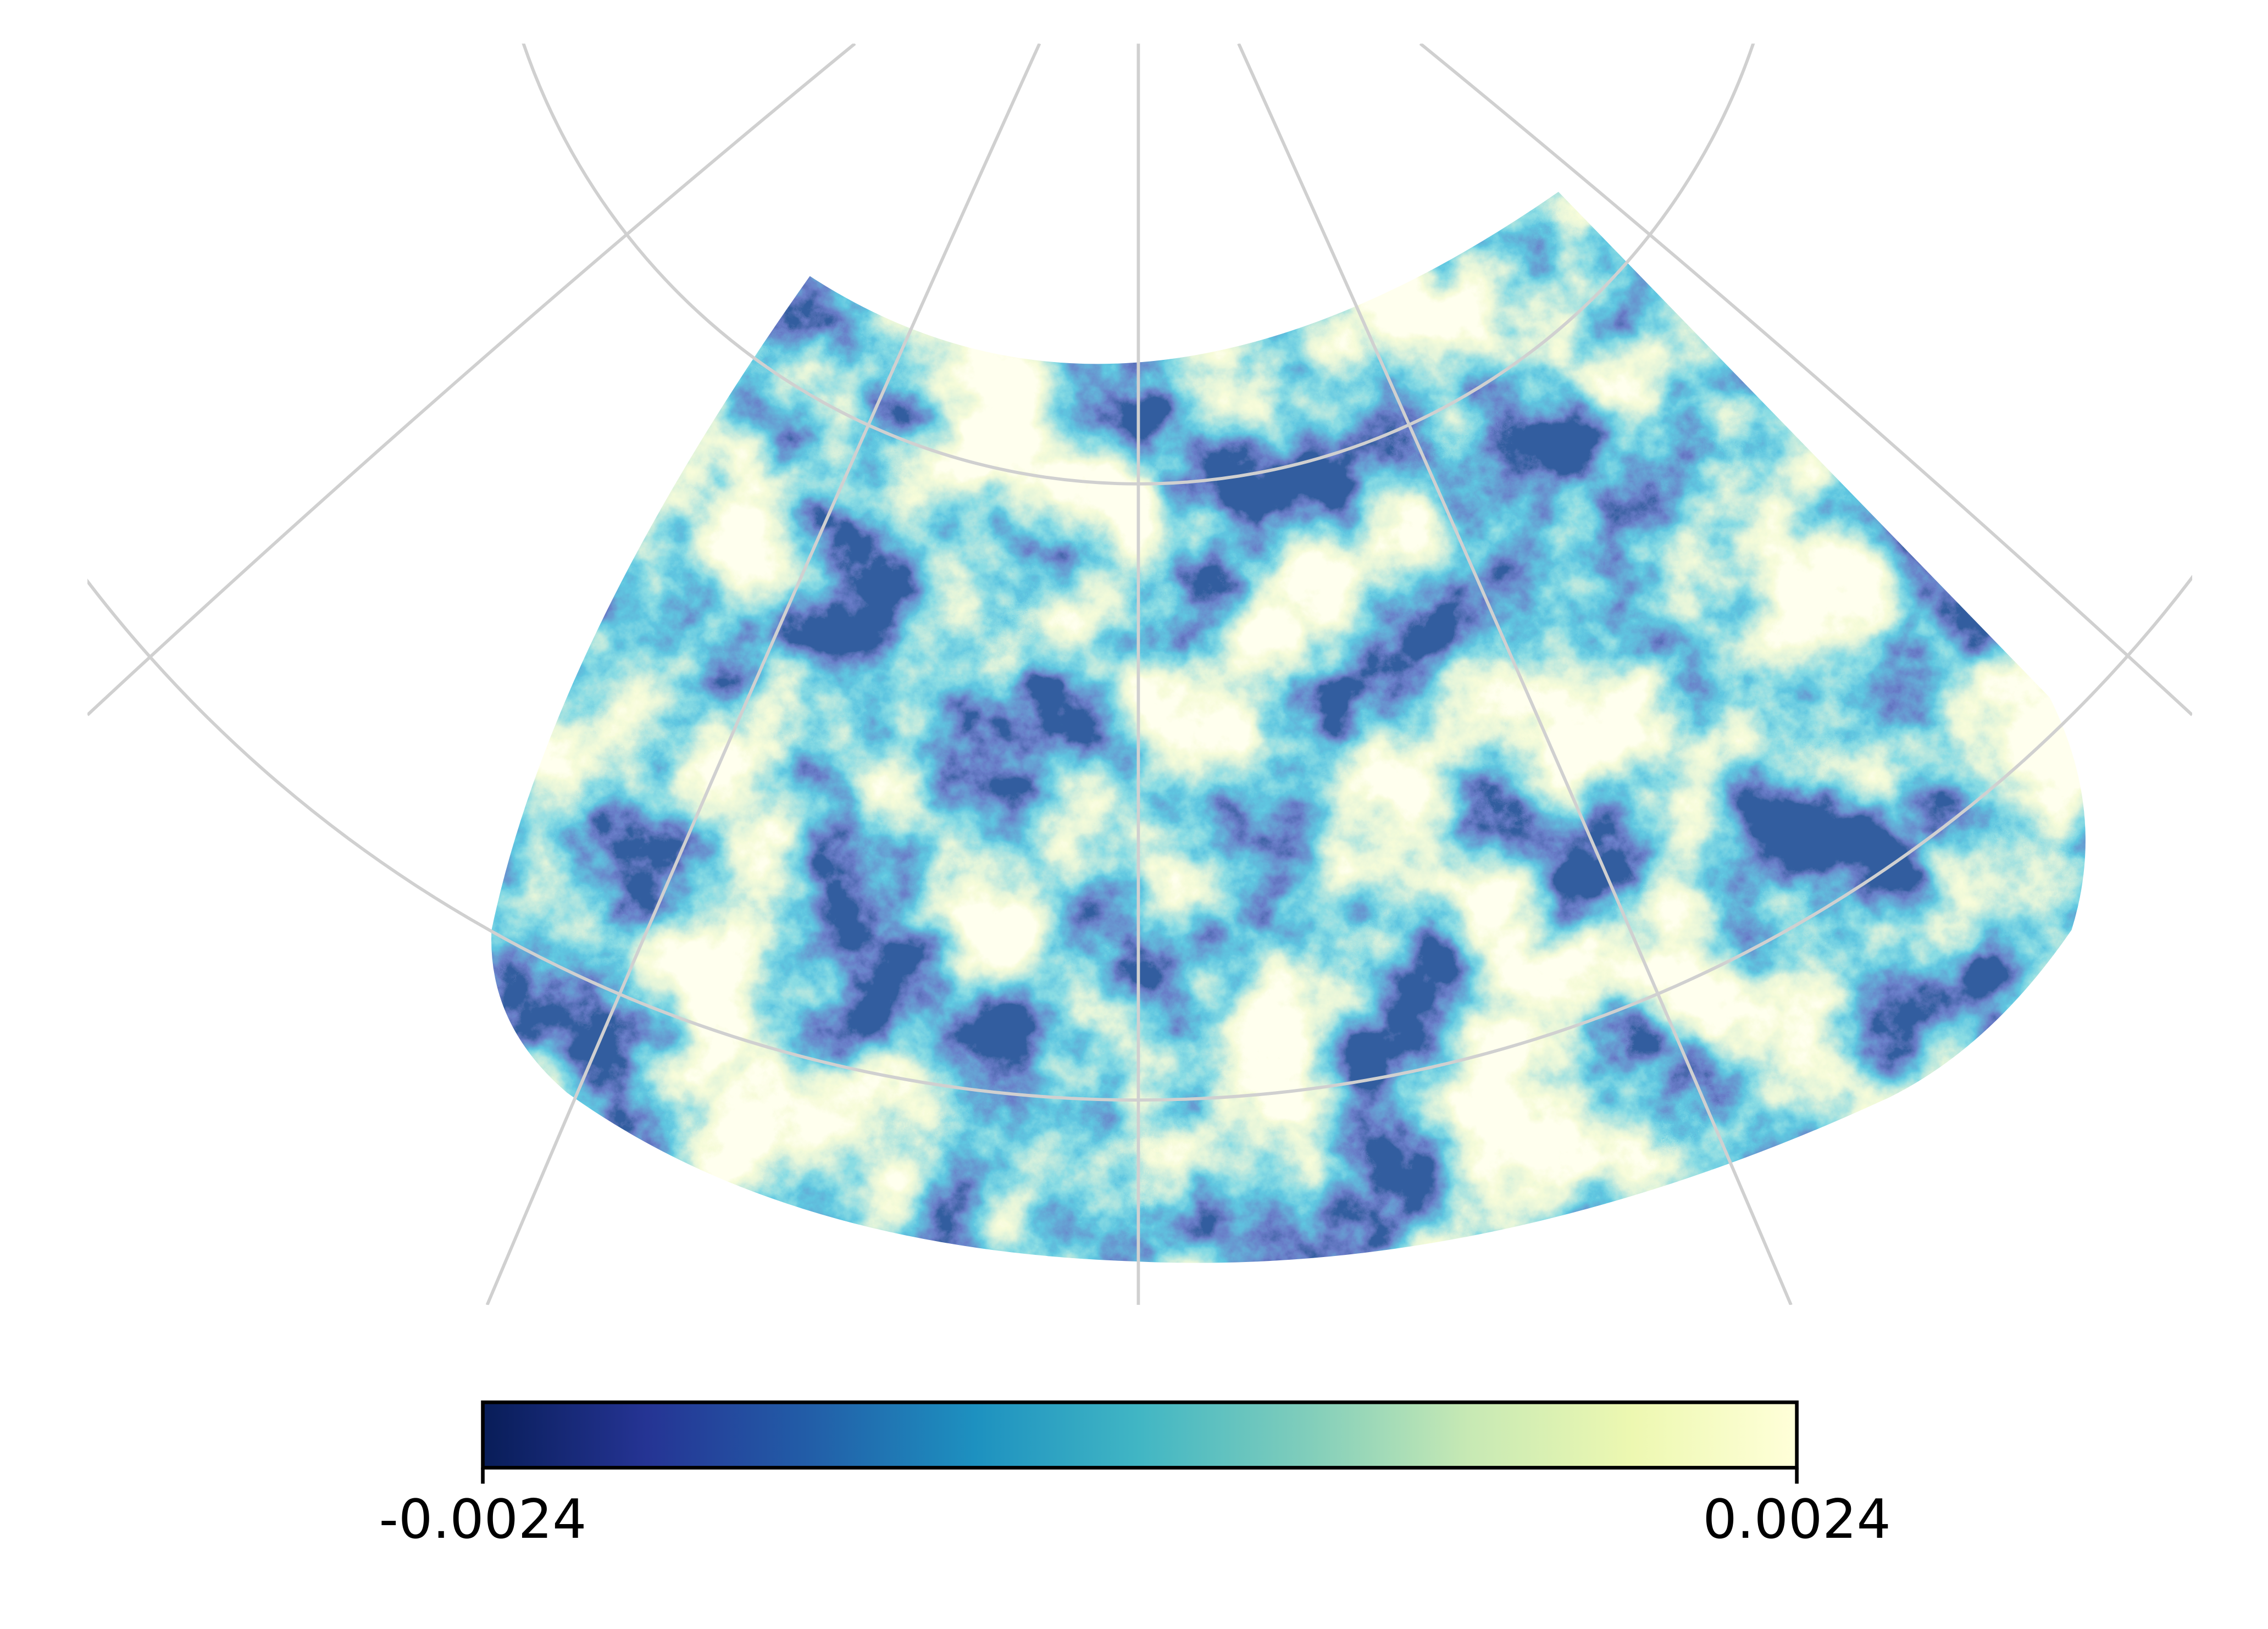 Image resolution: width=2268 pixels, height=1629 pixels. I want to click on colorbar-tick-label: 0.0024, so click(1796, 1519).